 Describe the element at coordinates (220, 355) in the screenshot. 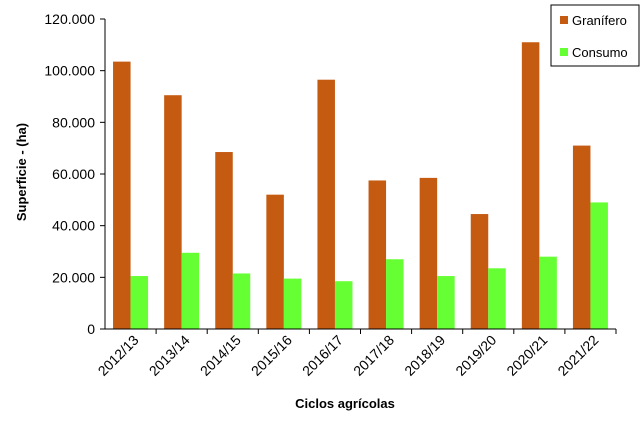

I see `x-tick-label: 2014/15` at that location.